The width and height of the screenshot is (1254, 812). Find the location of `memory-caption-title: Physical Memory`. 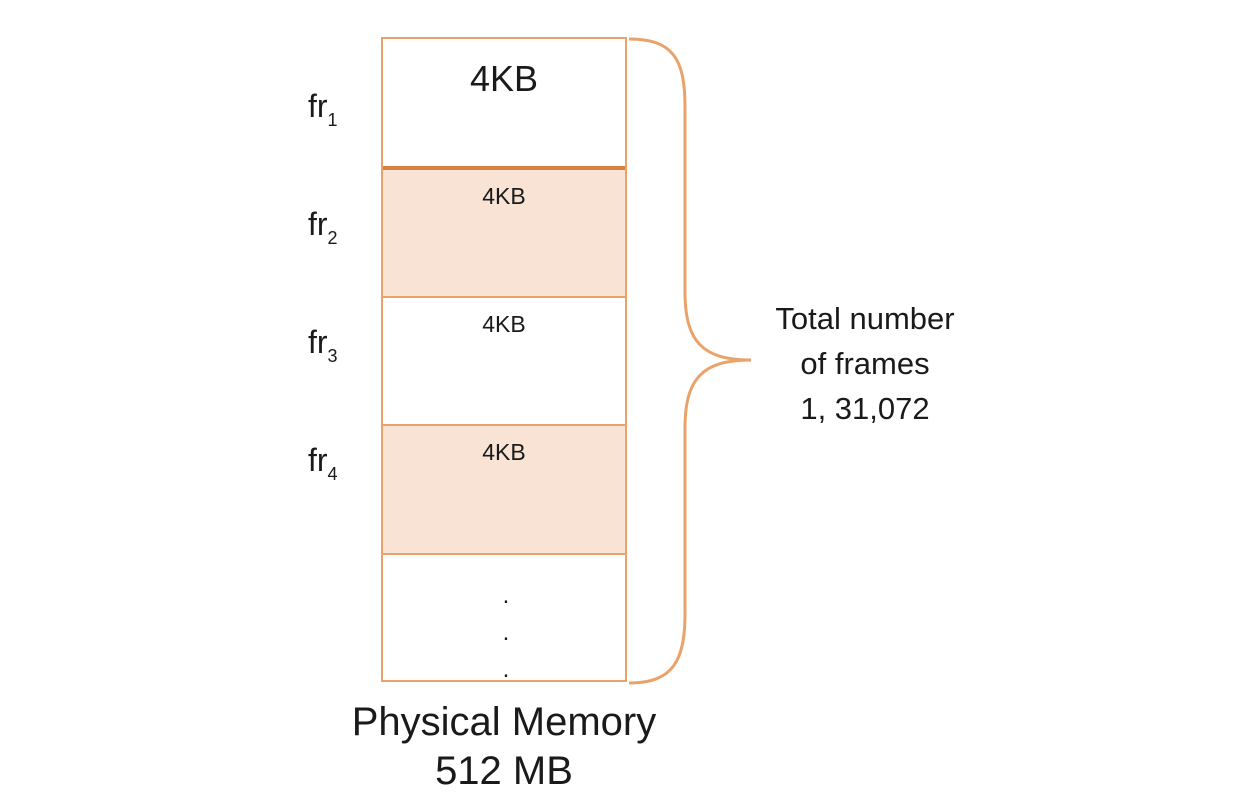

memory-caption-title: Physical Memory is located at coordinates (504, 722).